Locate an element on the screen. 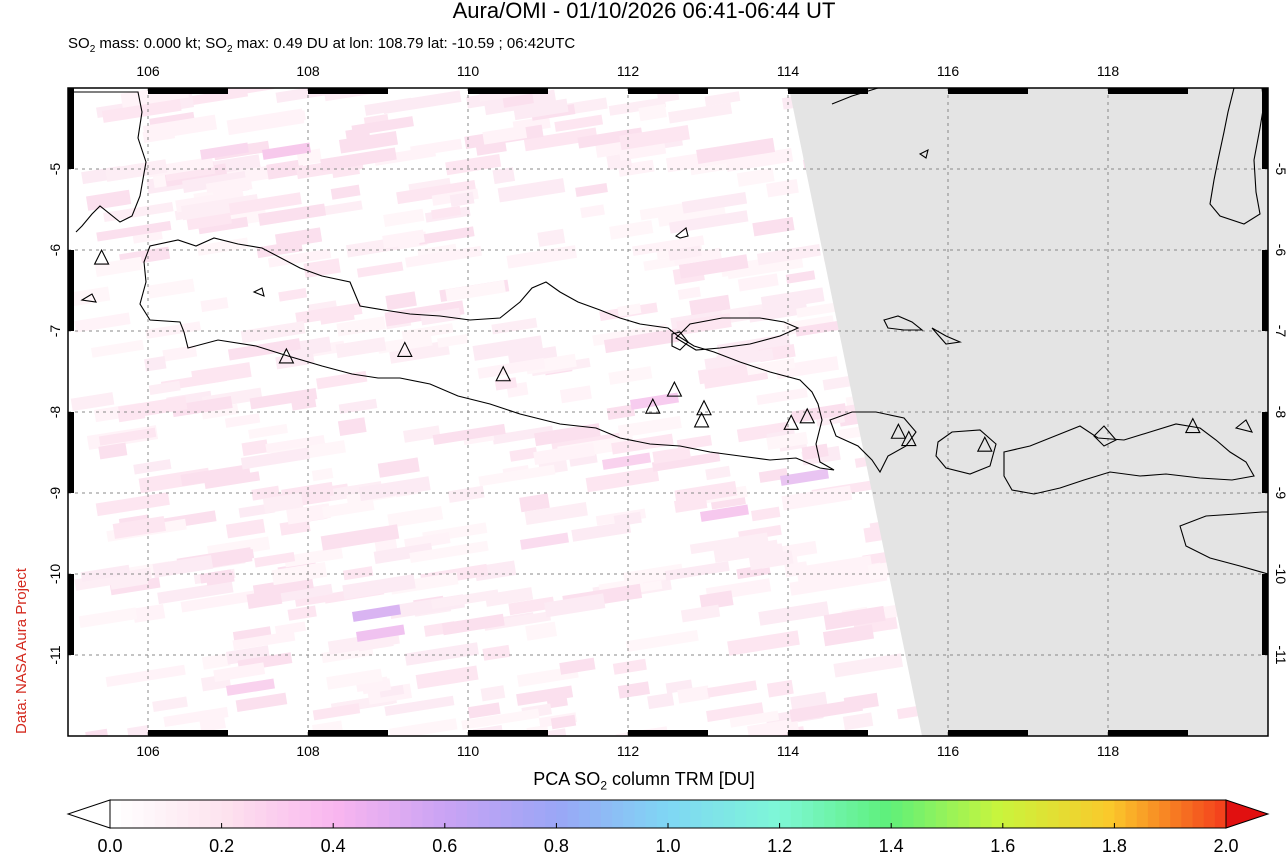 This screenshot has height=855, width=1288. lat-tick-label: -11 is located at coordinates (55, 654).